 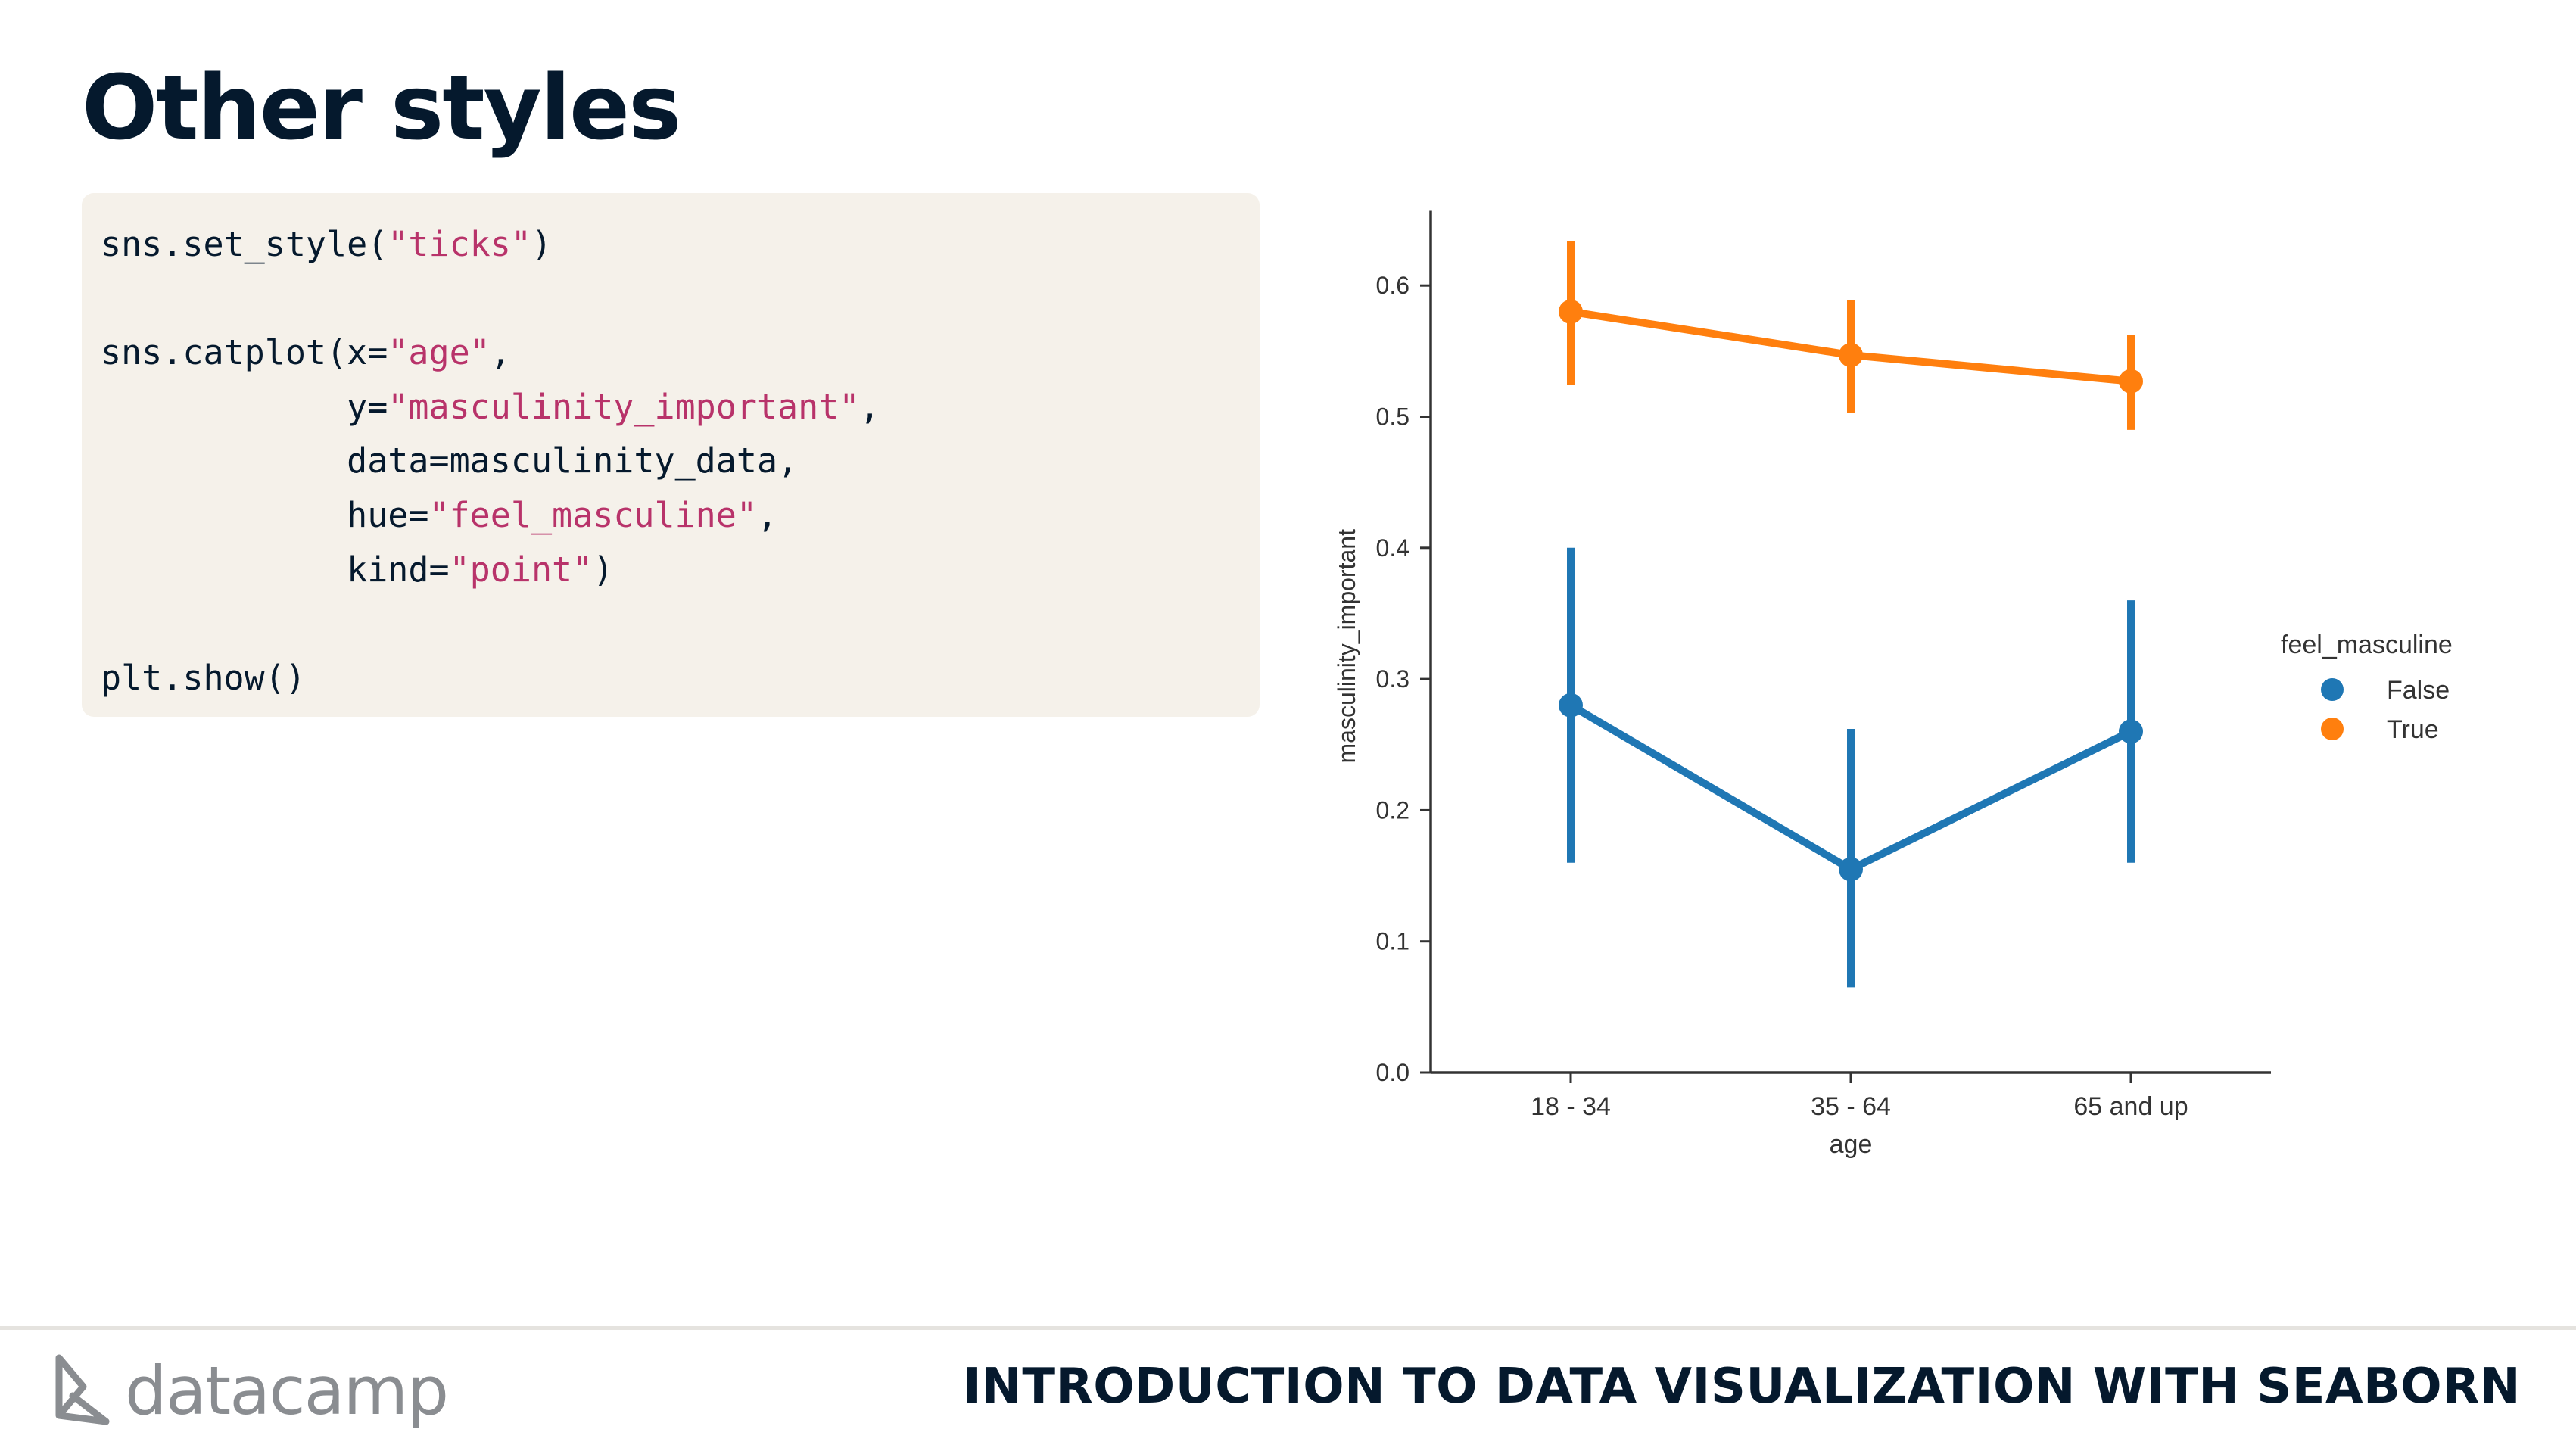 I want to click on y-tick-label: 0.0, so click(x=1392, y=1072).